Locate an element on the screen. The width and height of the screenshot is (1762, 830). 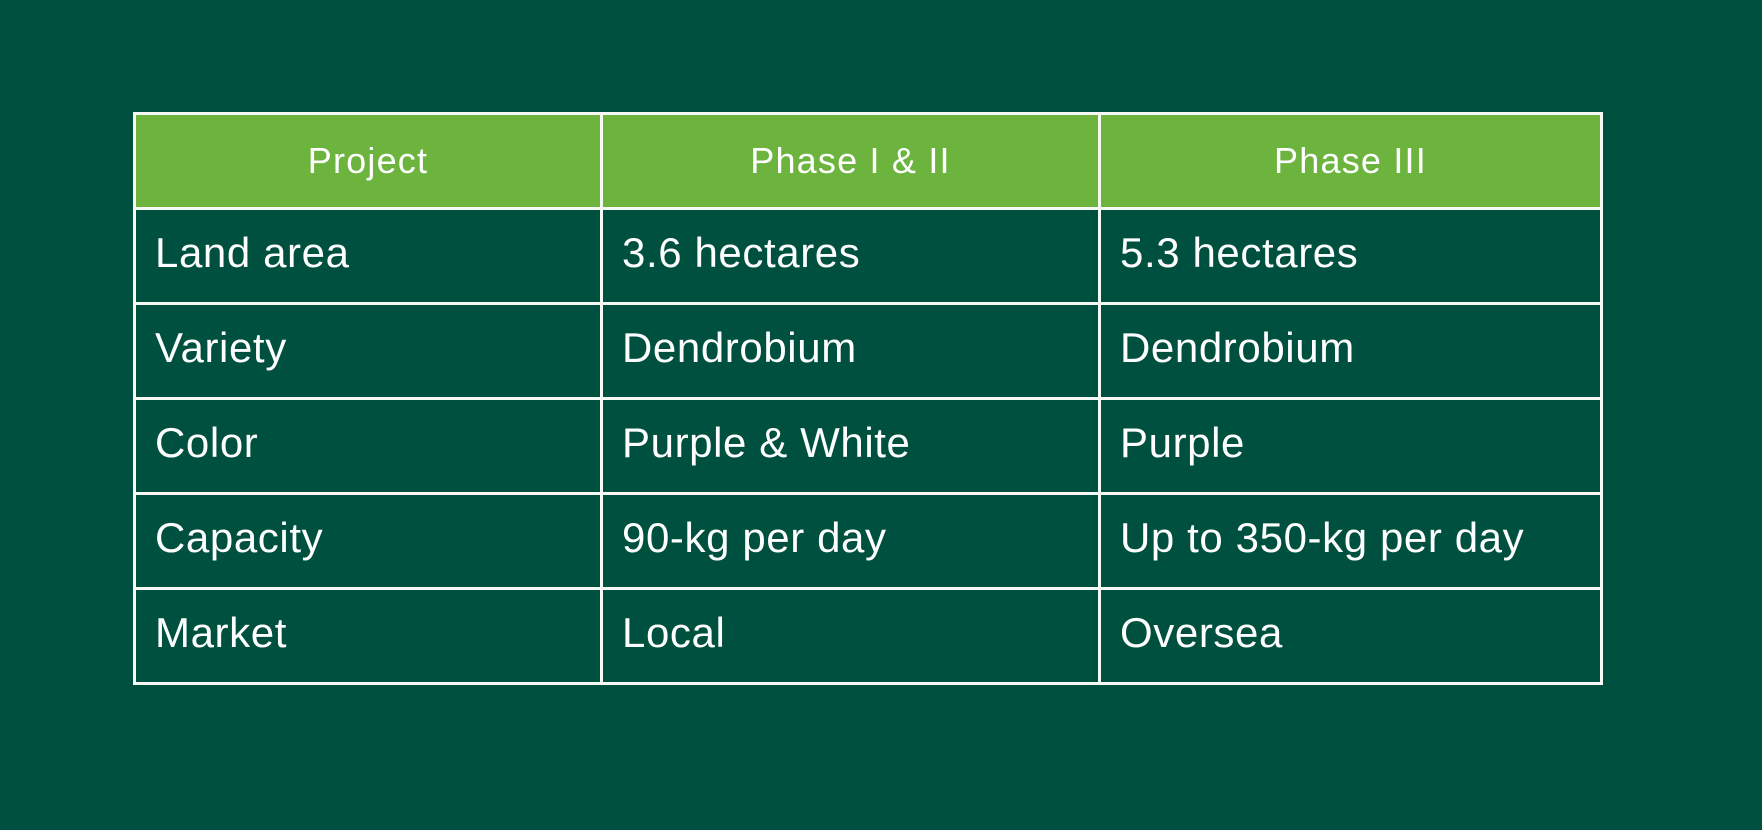
table-row-market: Market Local Oversea is located at coordinates (868, 636).